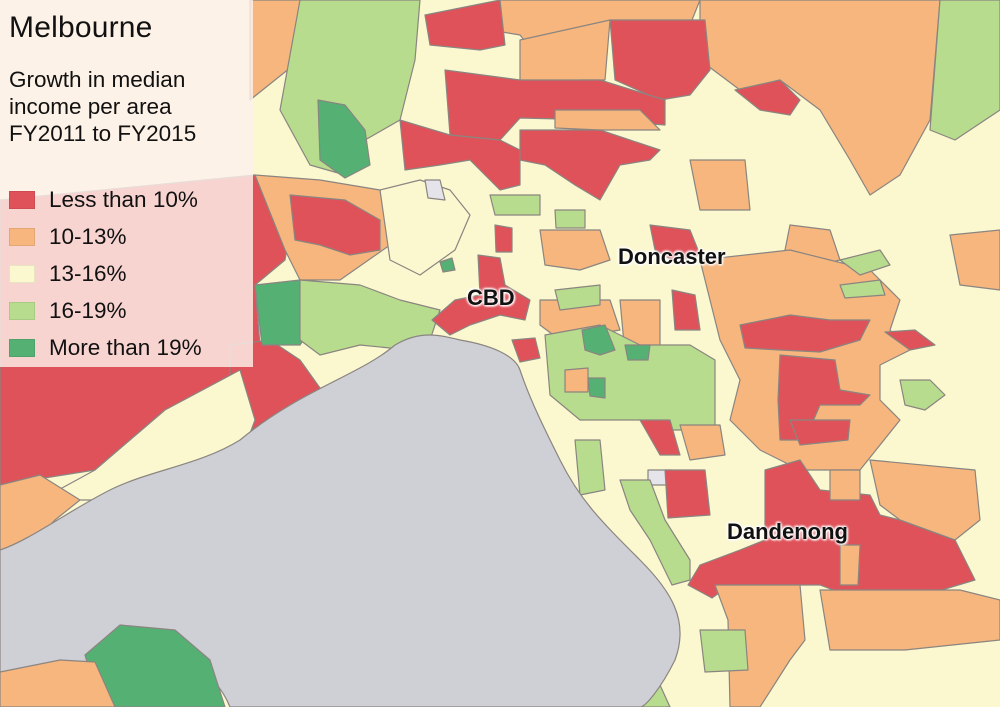 Image resolution: width=1000 pixels, height=707 pixels. Describe the element at coordinates (125, 347) in the screenshot. I see `legend-label: More than 19%` at that location.